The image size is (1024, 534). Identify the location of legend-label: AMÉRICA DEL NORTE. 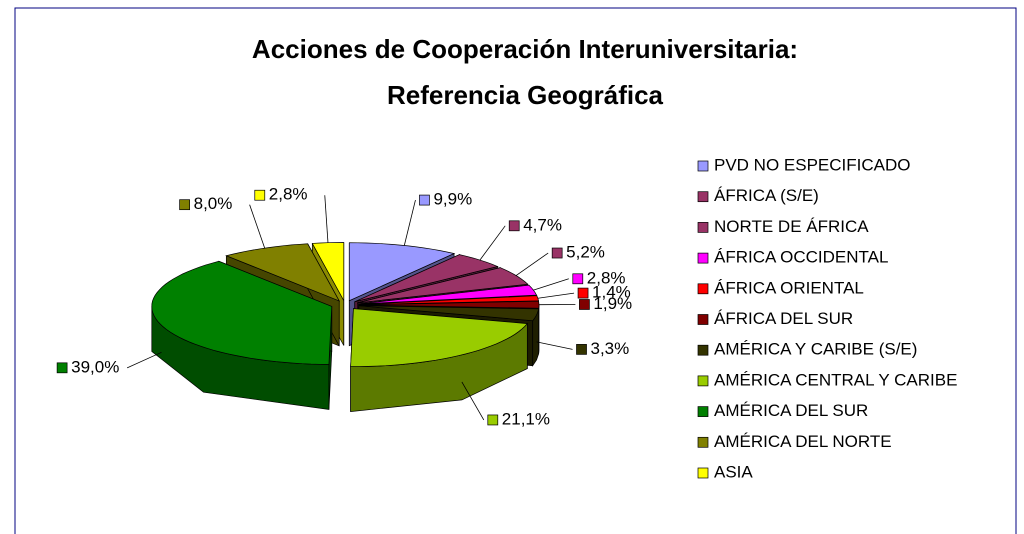
(803, 441).